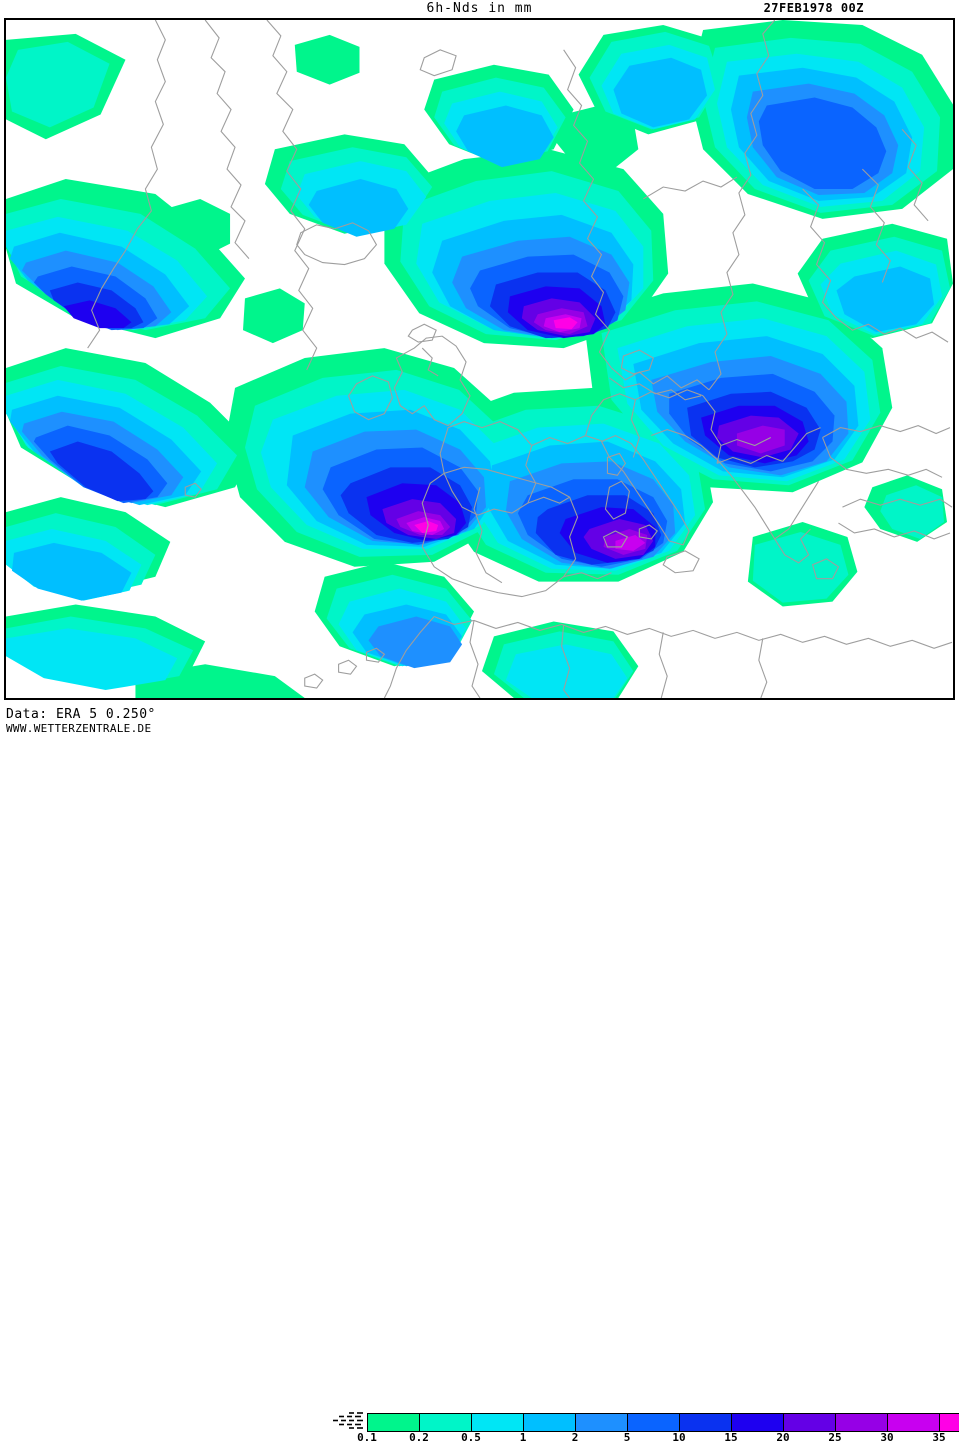 This screenshot has width=959, height=1445. I want to click on legend-tick-0.5: 0.5, so click(471, 1437).